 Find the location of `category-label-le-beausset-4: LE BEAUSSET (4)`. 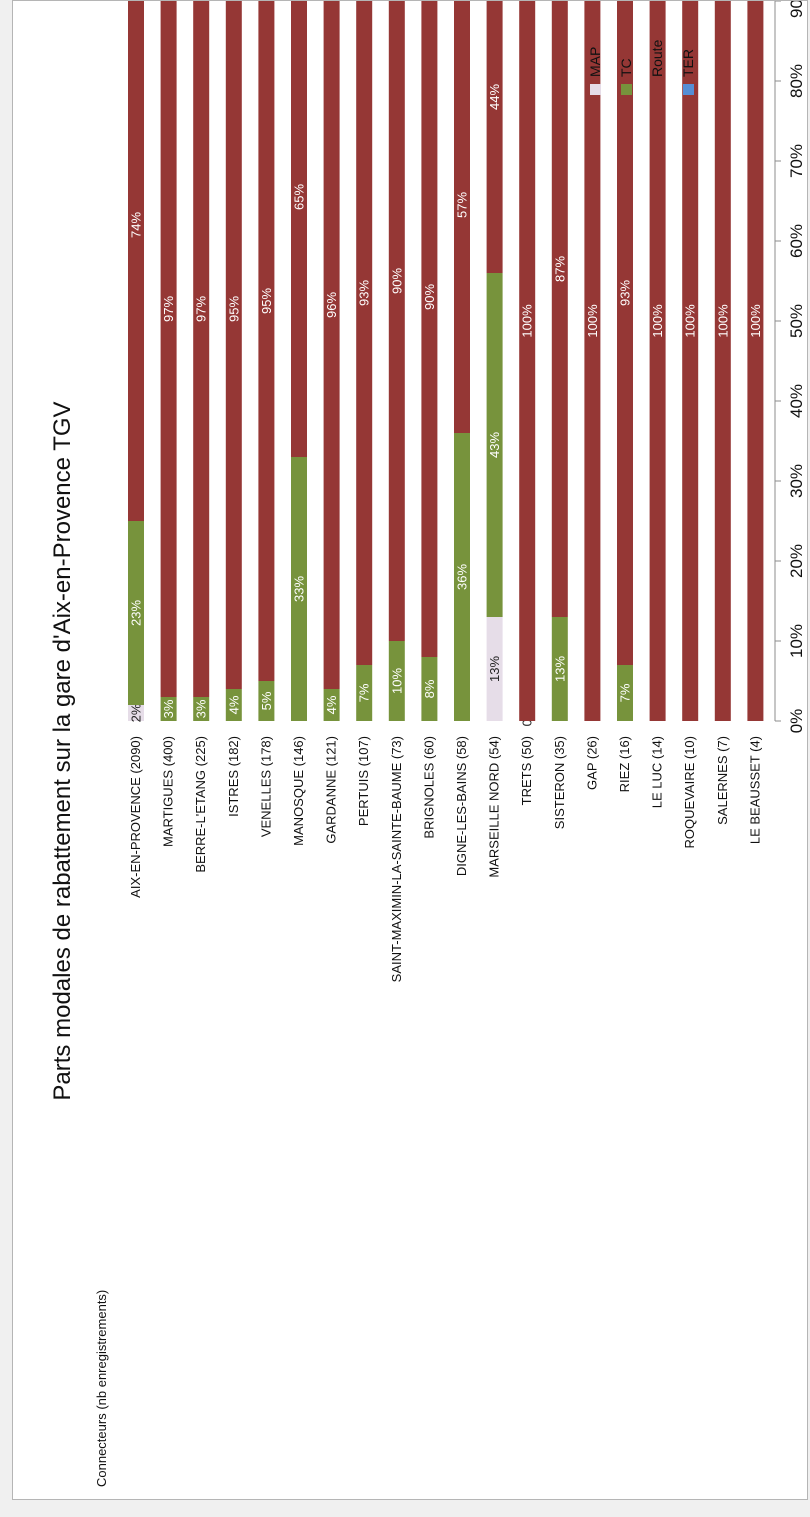

category-label-le-beausset-4: LE BEAUSSET (4) is located at coordinates (754, 790).